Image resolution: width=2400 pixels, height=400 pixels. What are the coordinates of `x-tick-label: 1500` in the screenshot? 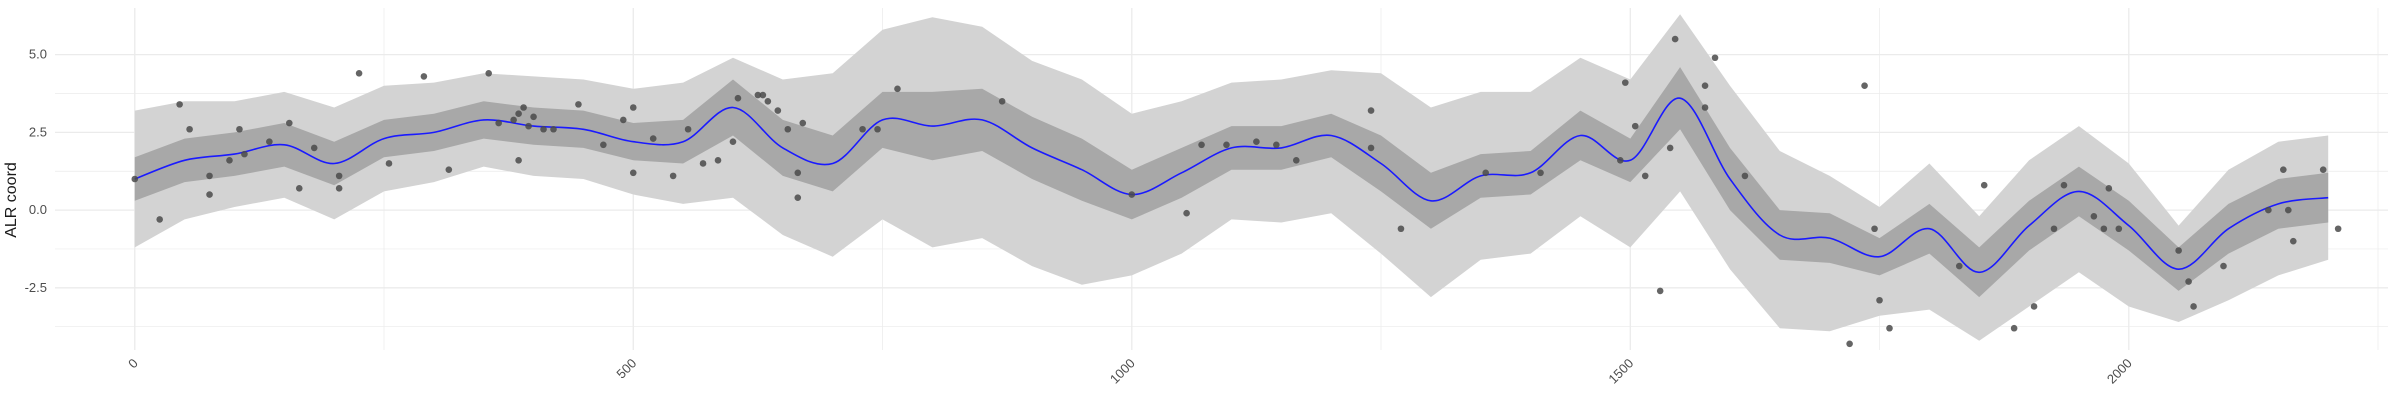 It's located at (1620, 371).